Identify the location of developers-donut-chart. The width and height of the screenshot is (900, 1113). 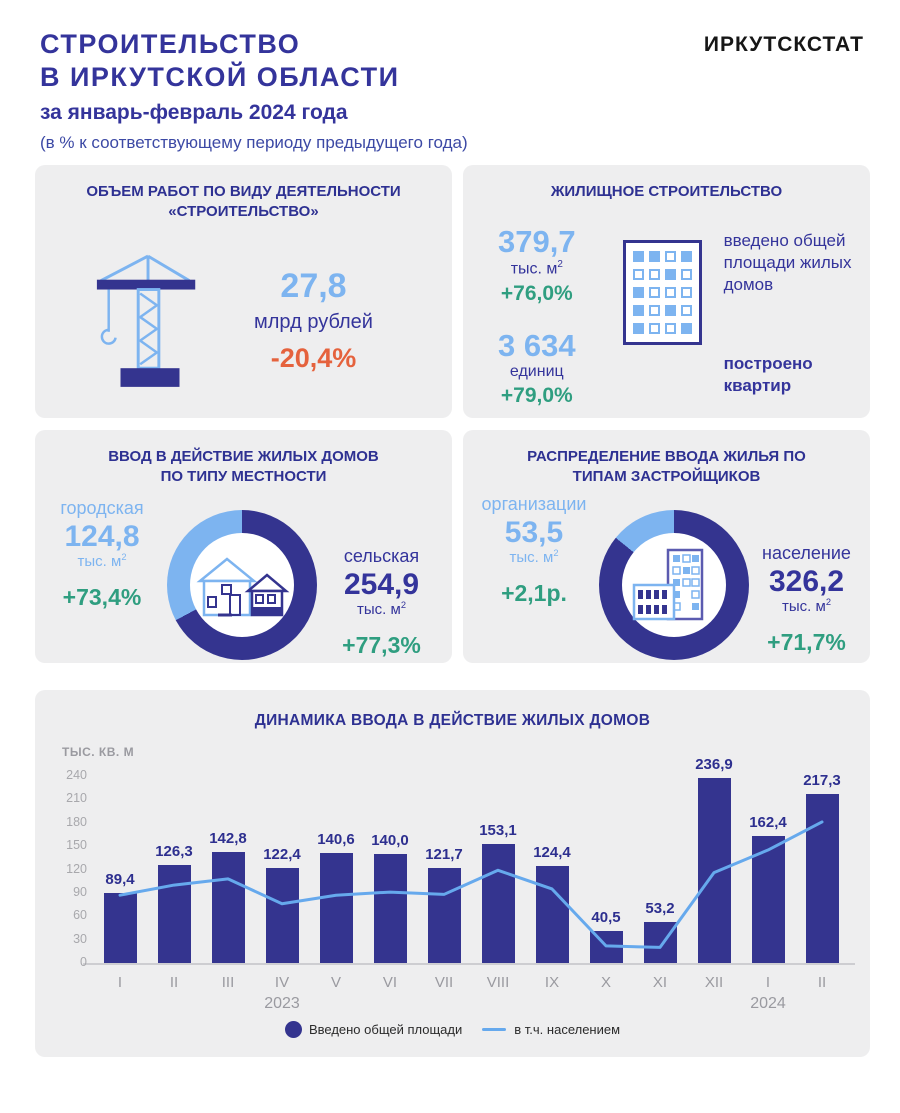
(674, 584).